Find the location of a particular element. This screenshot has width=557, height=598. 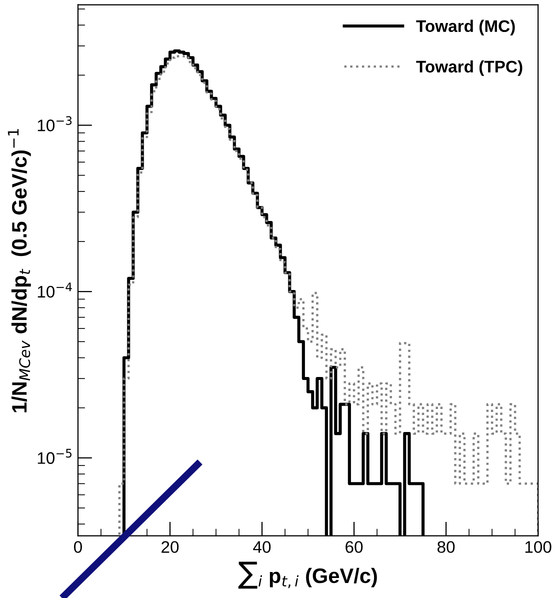

x-tick-label: 0 is located at coordinates (78, 547).